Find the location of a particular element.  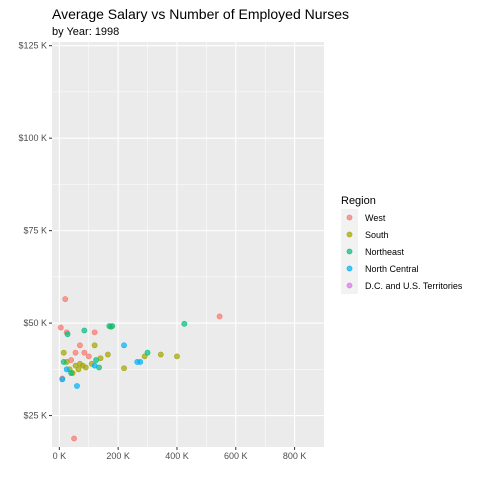

x-tick-label: 800 K is located at coordinates (295, 456).